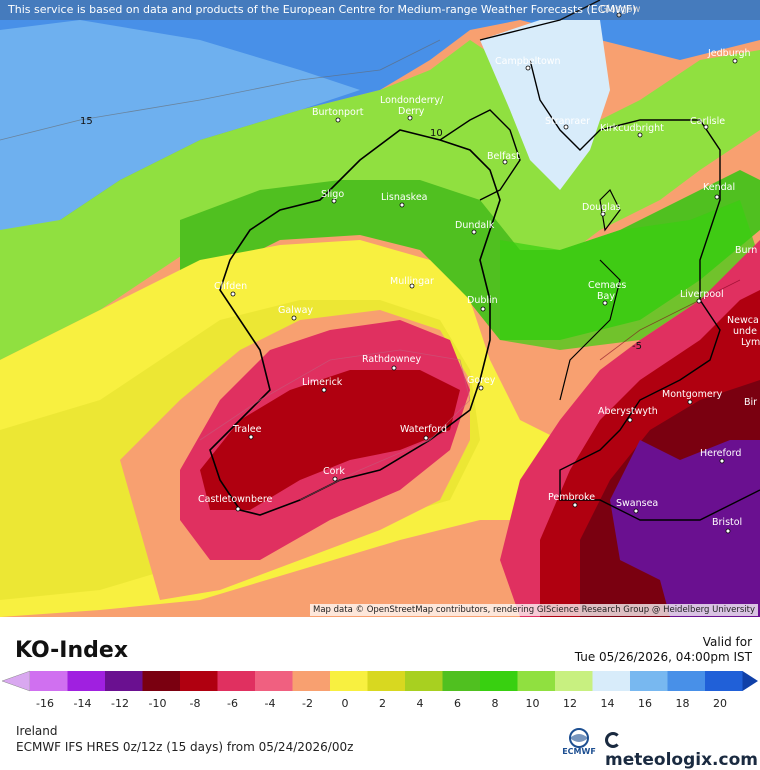 Image resolution: width=760 pixels, height=770 pixels. Describe the element at coordinates (720, 703) in the screenshot. I see `legend-tick-label: 20` at that location.